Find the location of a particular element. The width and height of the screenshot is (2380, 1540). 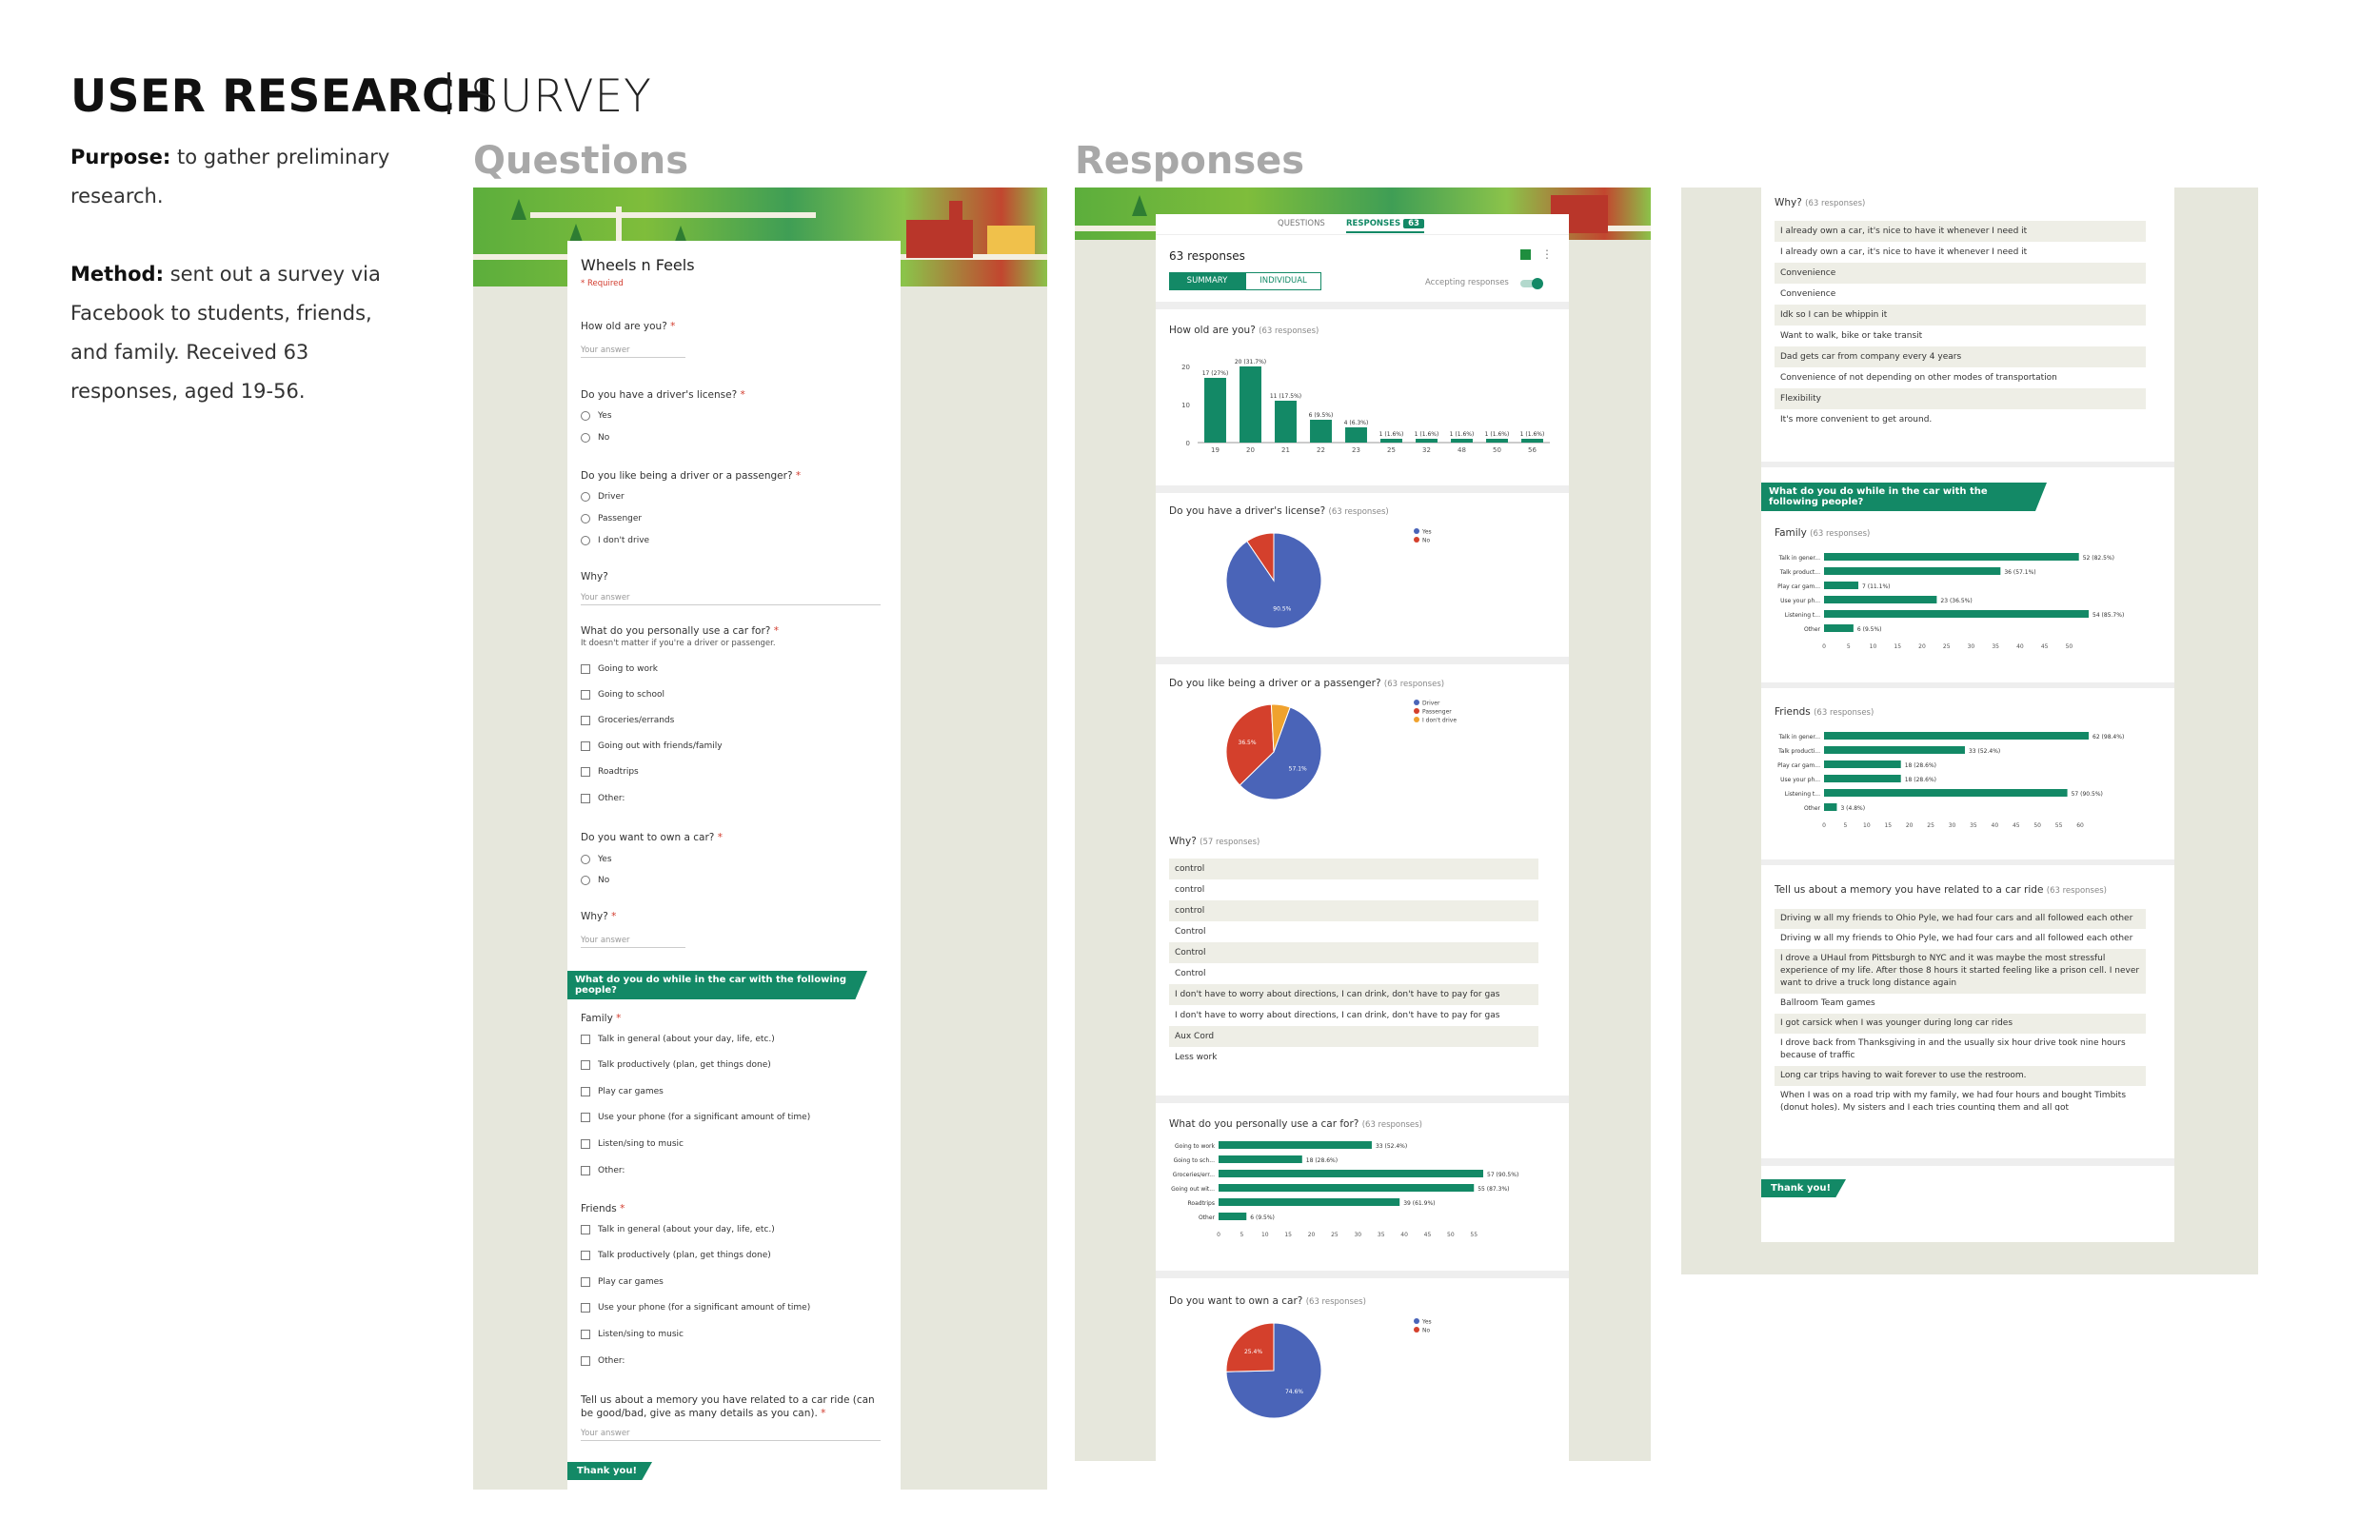

passenger-option: Passenger is located at coordinates (611, 518).